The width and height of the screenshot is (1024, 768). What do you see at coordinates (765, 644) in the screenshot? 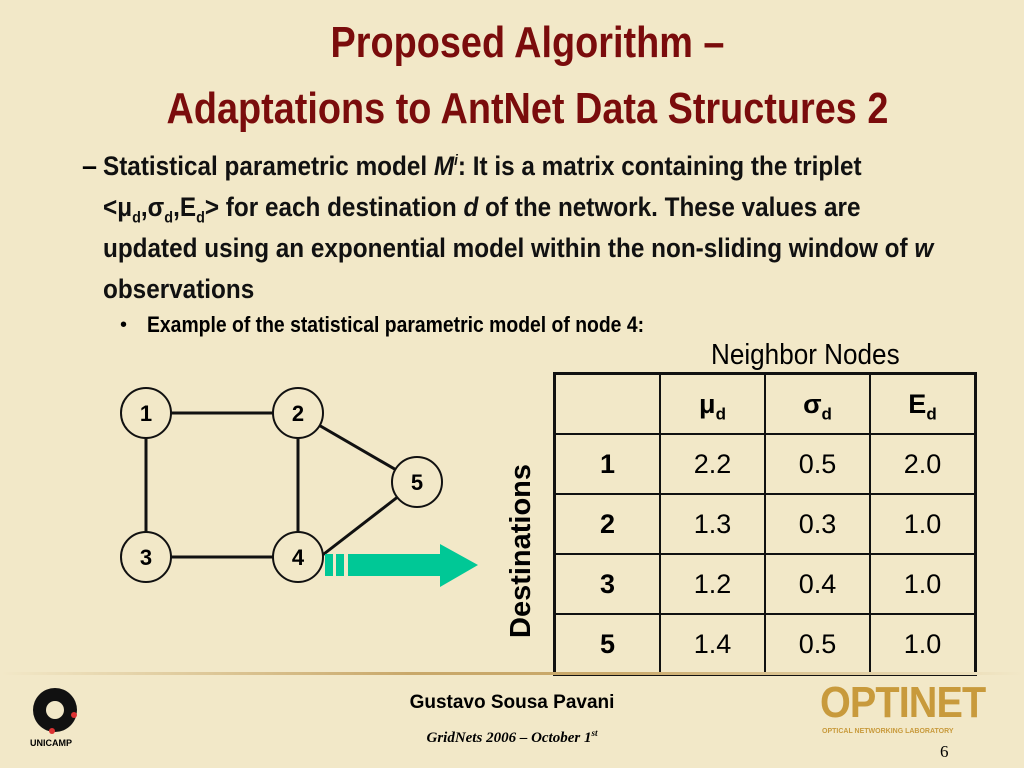
I see `table-row: 5 1.4 0.5 1.0` at bounding box center [765, 644].